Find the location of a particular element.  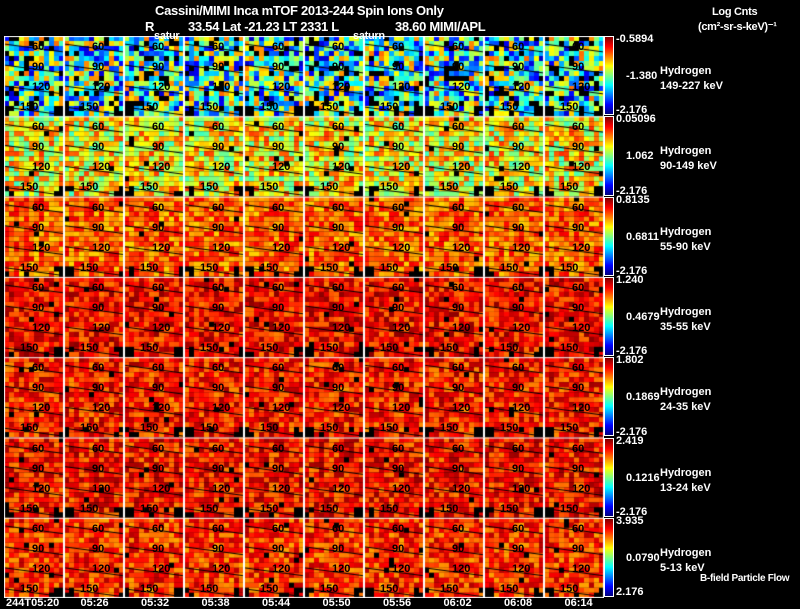

time-tick-label: 05:50 is located at coordinates (336, 603).